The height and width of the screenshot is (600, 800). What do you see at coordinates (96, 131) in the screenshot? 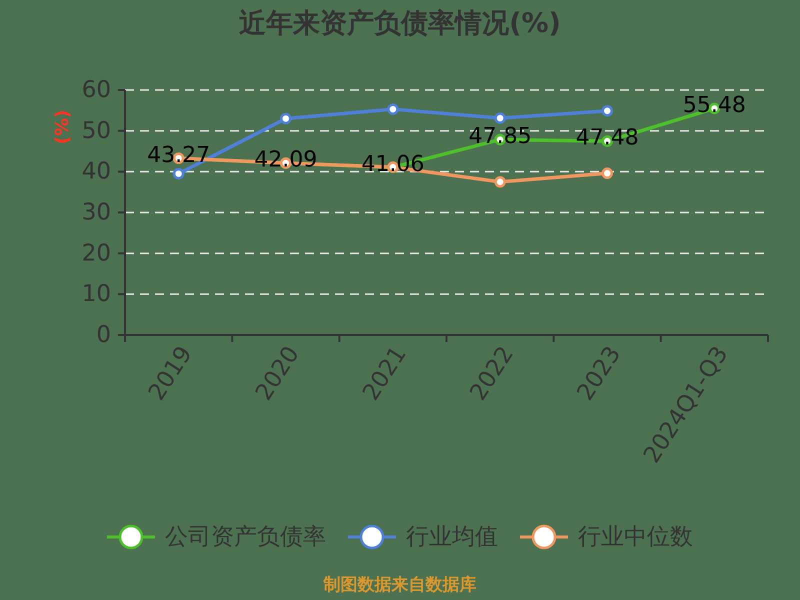
I see `y-tick-label: 50` at bounding box center [96, 131].